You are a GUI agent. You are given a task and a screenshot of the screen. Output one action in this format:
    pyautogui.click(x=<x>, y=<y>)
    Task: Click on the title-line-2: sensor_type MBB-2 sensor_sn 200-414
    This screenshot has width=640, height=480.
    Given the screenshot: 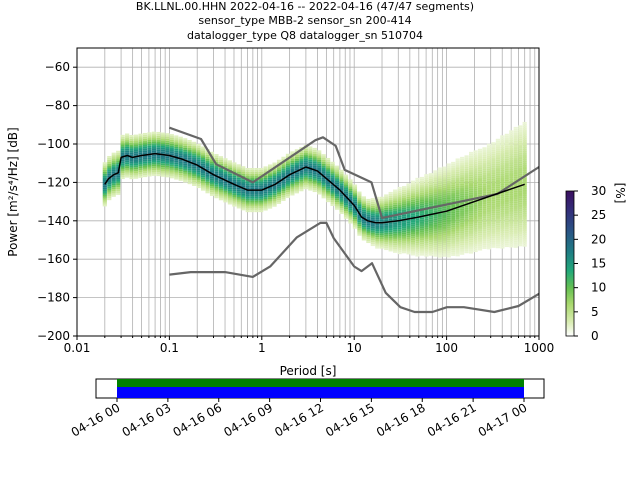 What is the action you would take?
    pyautogui.click(x=304, y=20)
    